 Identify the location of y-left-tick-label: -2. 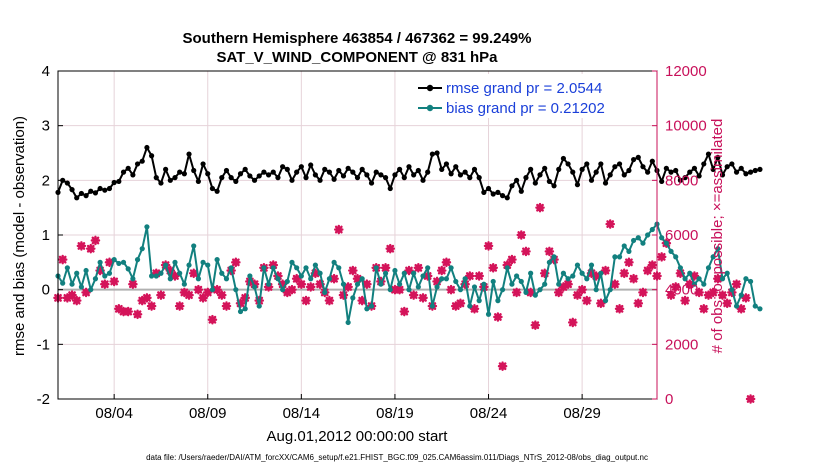
(43, 399).